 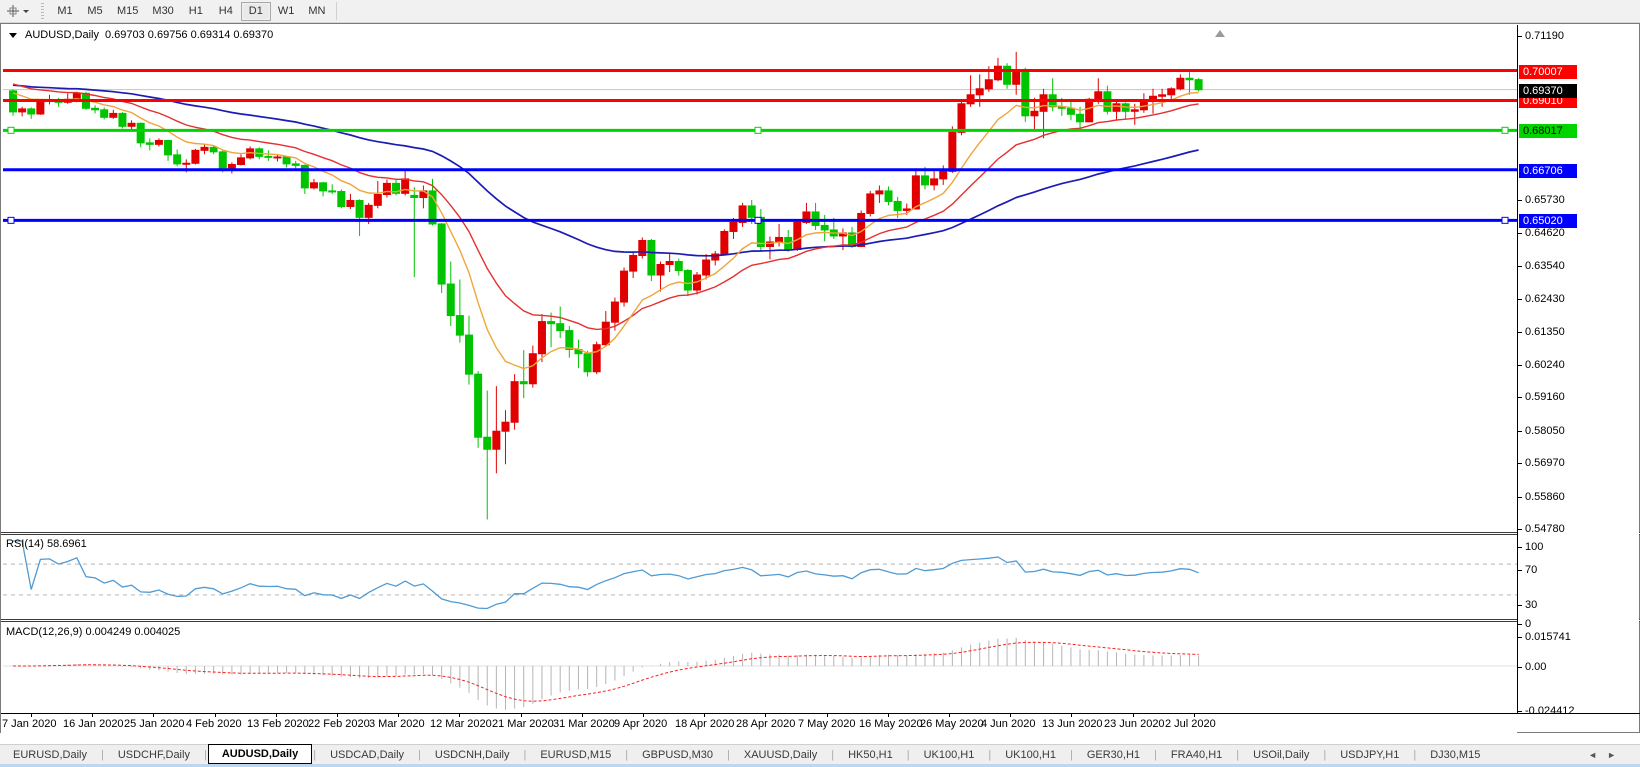 What do you see at coordinates (260, 754) in the screenshot?
I see `chart-tab-audusd-daily: AUDUSD,Daily` at bounding box center [260, 754].